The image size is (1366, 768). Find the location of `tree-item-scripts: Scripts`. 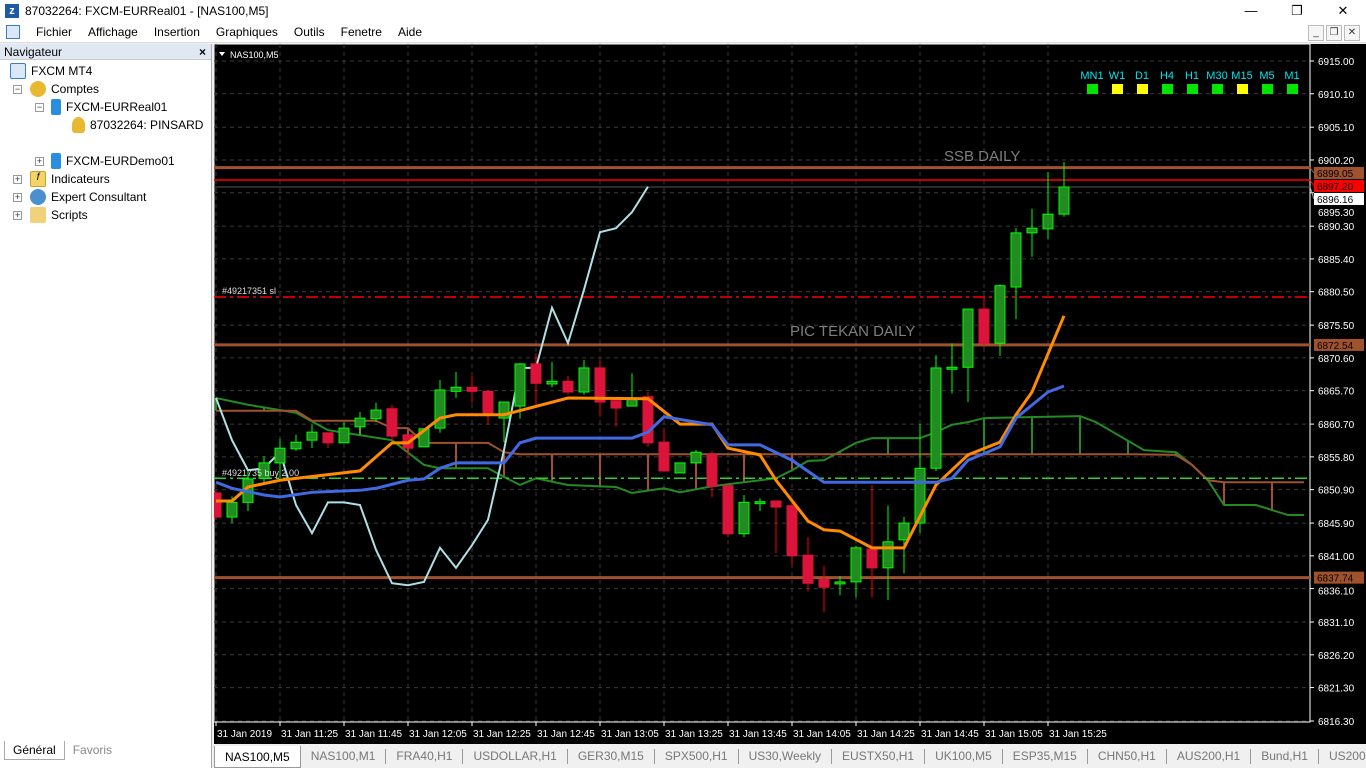

tree-item-scripts: Scripts is located at coordinates (59, 215).